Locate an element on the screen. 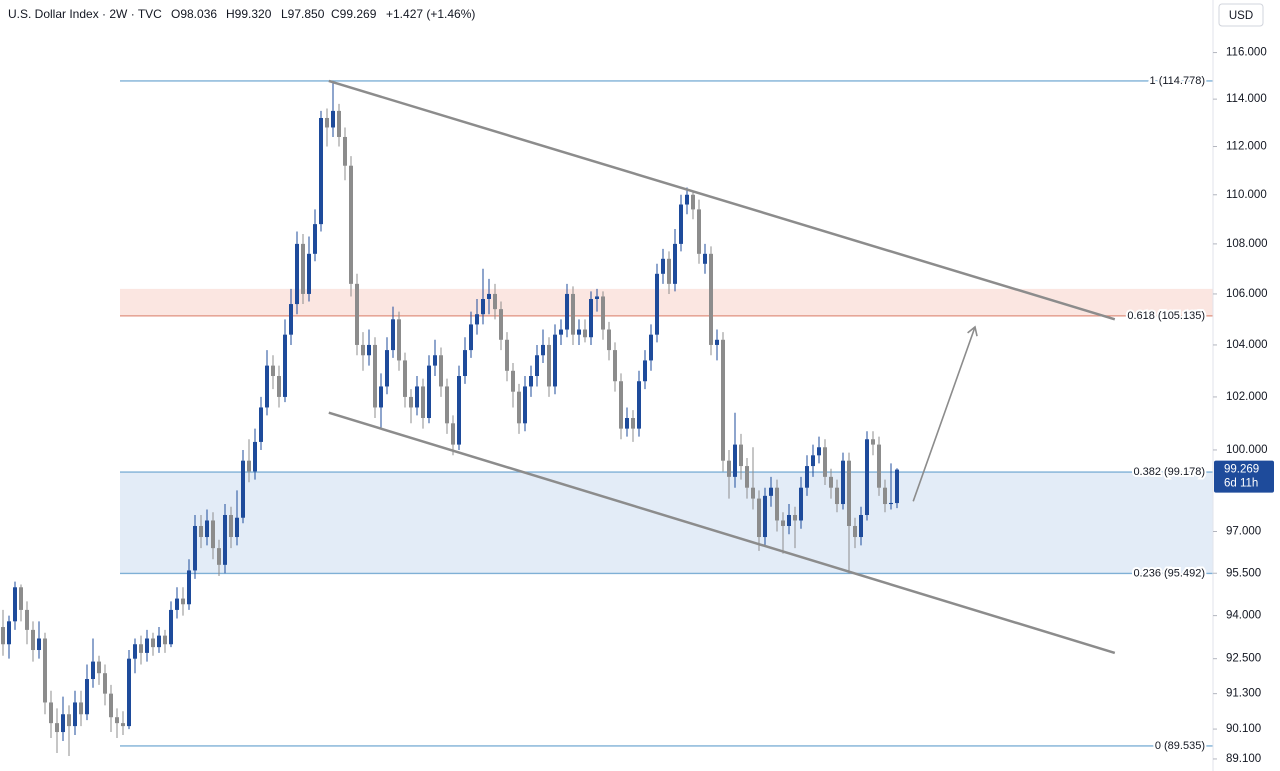 The height and width of the screenshot is (771, 1280). last-price-box is located at coordinates (1244, 476).